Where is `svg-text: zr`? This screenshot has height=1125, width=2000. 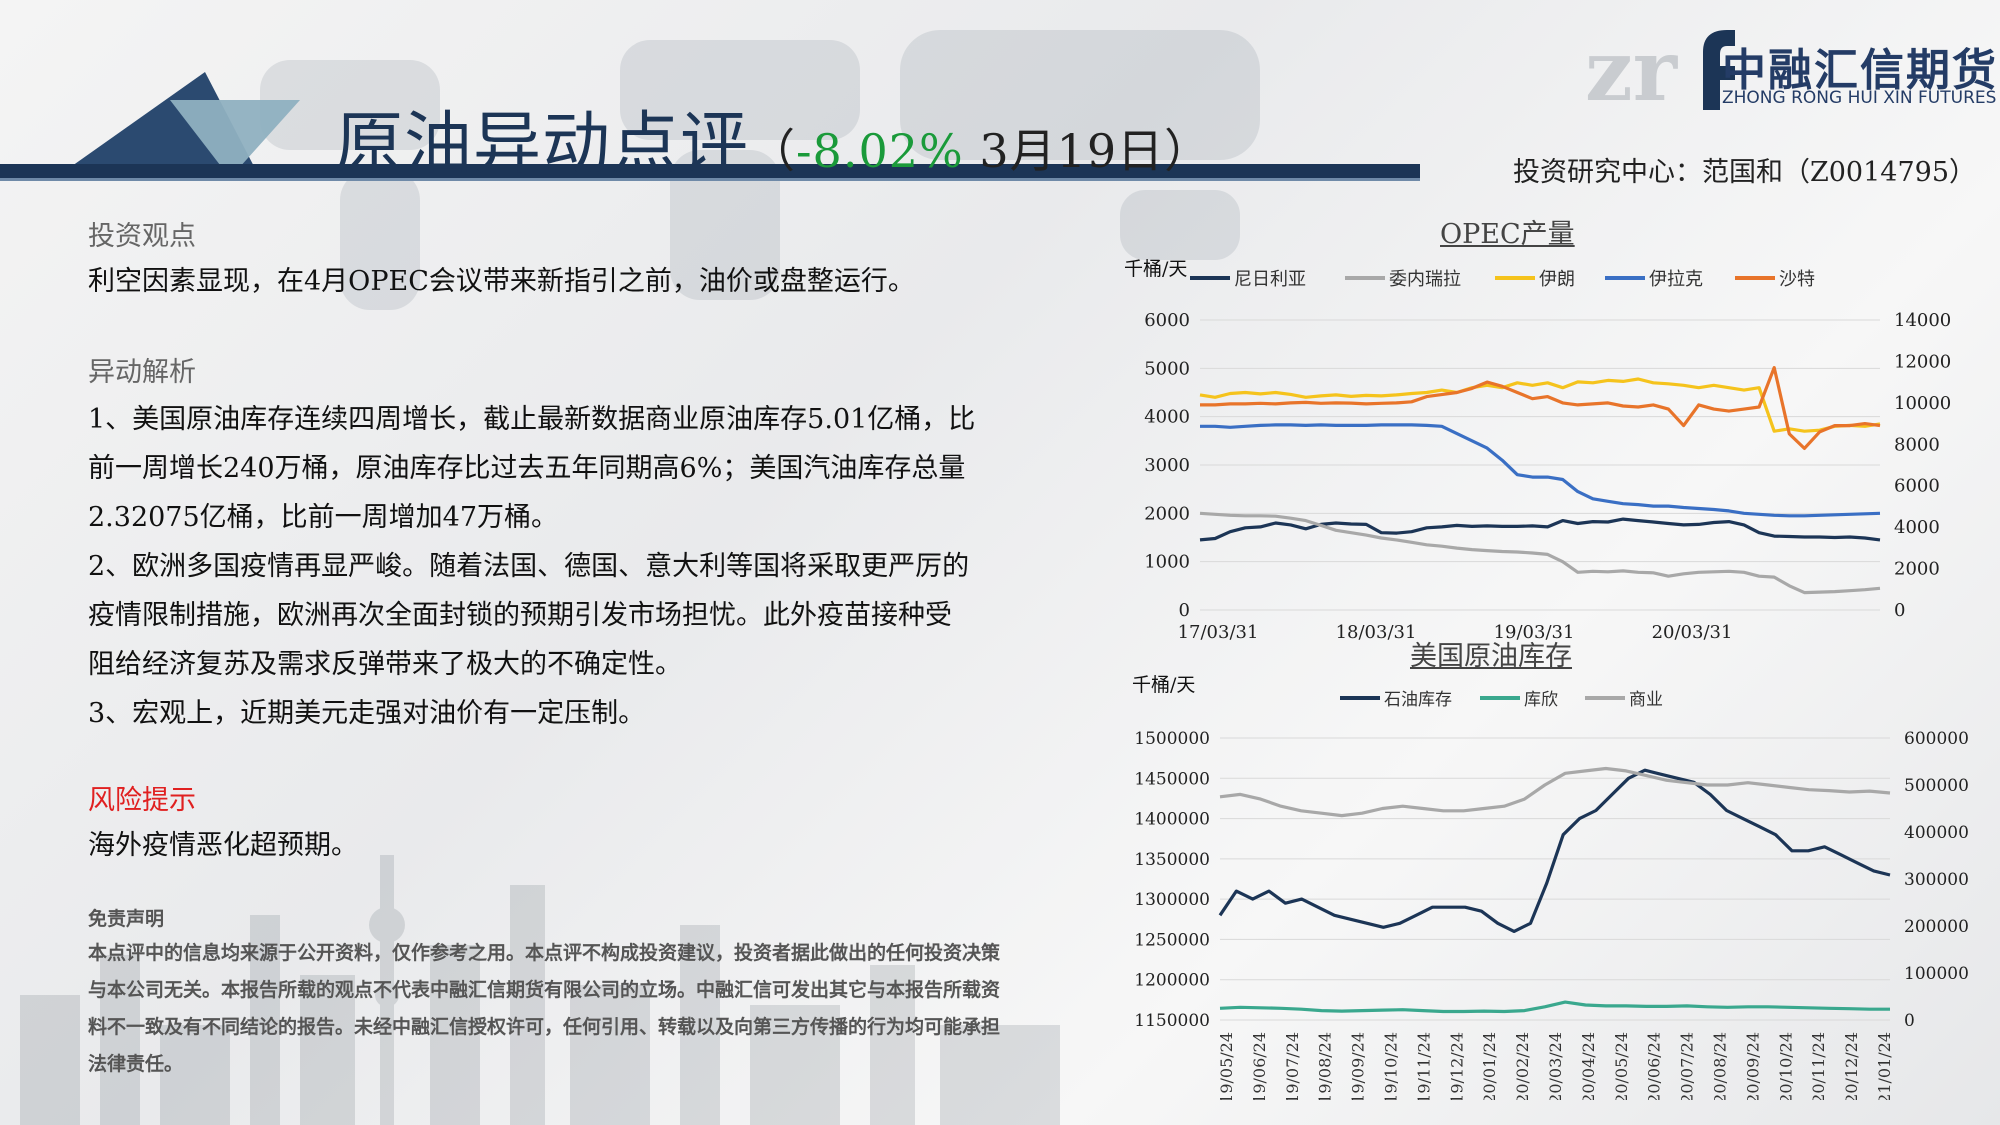
svg-text: zr is located at coordinates (1632, 67).